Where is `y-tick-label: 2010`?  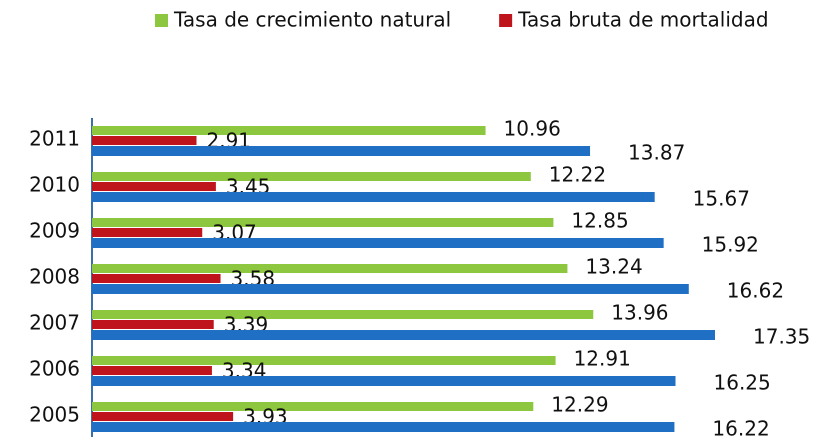 y-tick-label: 2010 is located at coordinates (54, 185).